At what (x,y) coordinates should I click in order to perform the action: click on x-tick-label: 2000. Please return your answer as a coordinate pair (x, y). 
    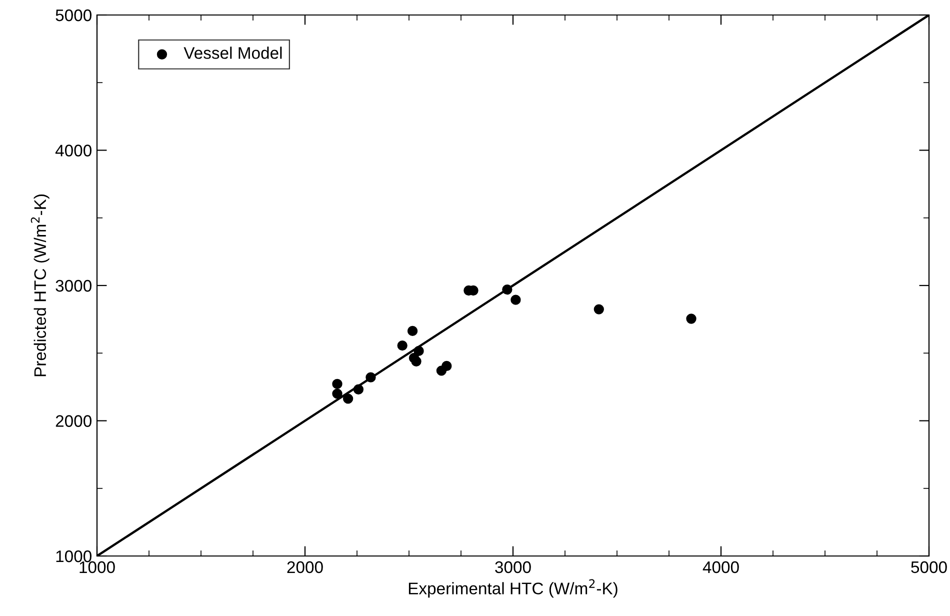
    Looking at the image, I should click on (305, 567).